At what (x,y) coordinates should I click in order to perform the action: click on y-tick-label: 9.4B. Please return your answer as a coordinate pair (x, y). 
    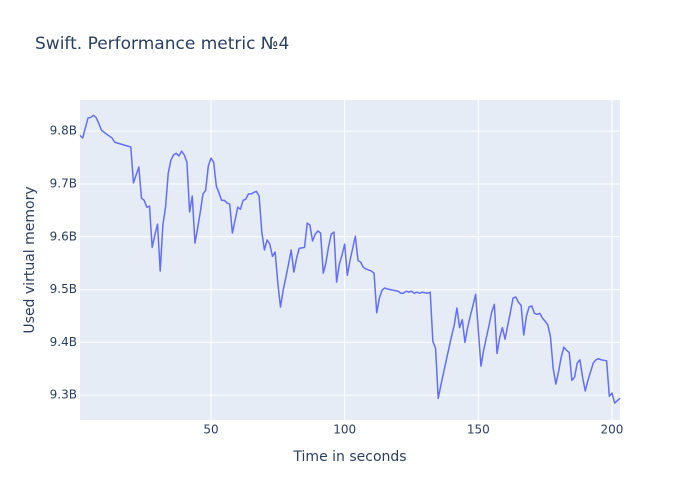
    Looking at the image, I should click on (63, 342).